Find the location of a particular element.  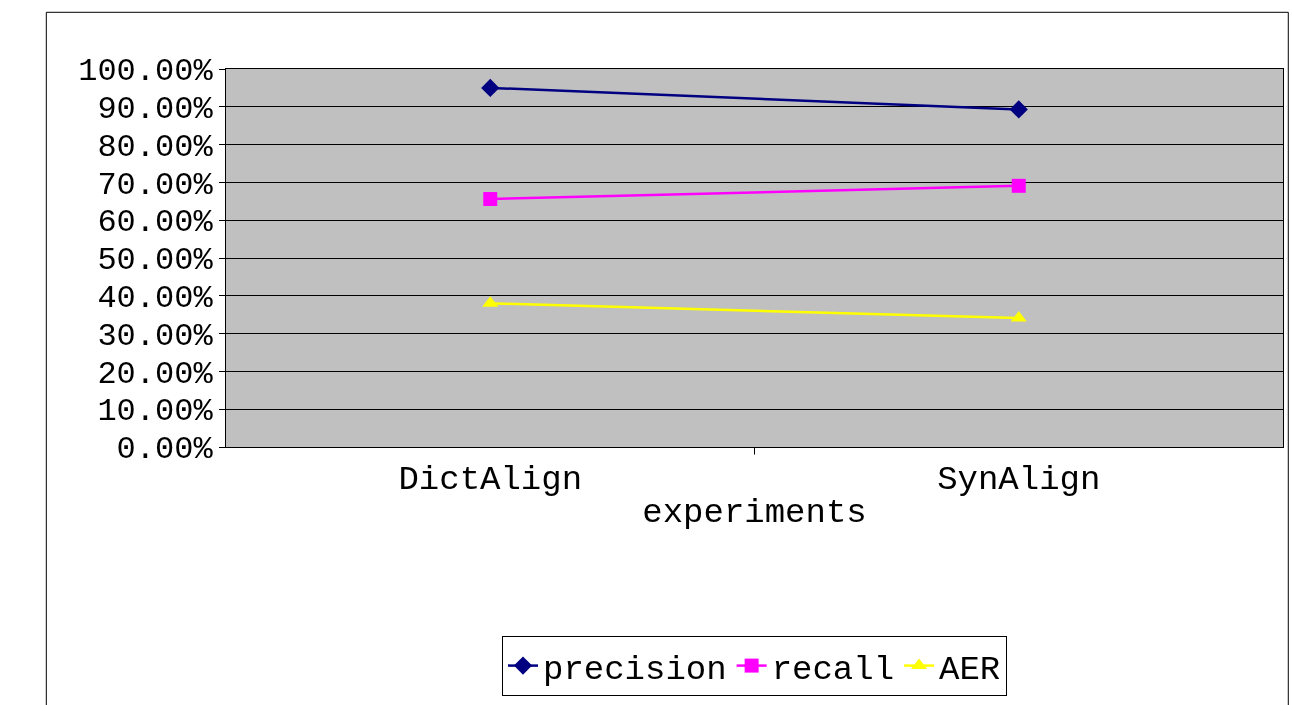

y-tick-label: 0.00% is located at coordinates (165, 450).